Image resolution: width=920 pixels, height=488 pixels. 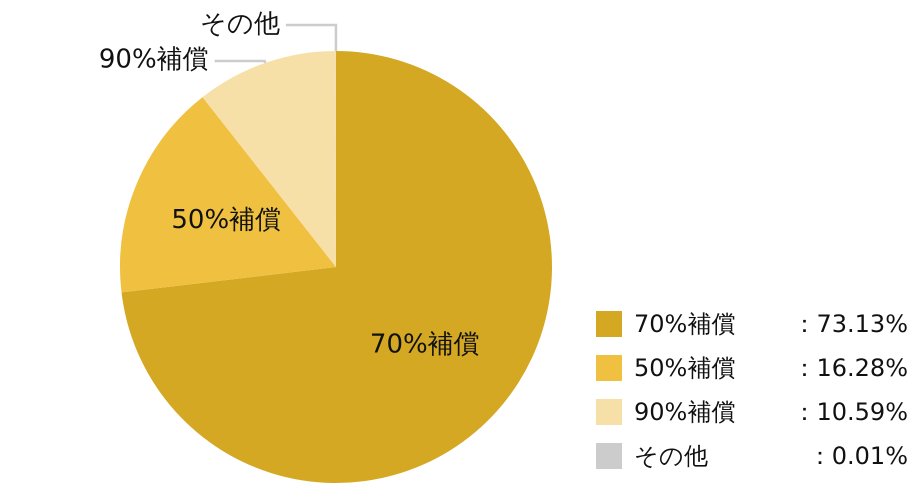 I want to click on data-label: ：0.01%, so click(x=857, y=456).